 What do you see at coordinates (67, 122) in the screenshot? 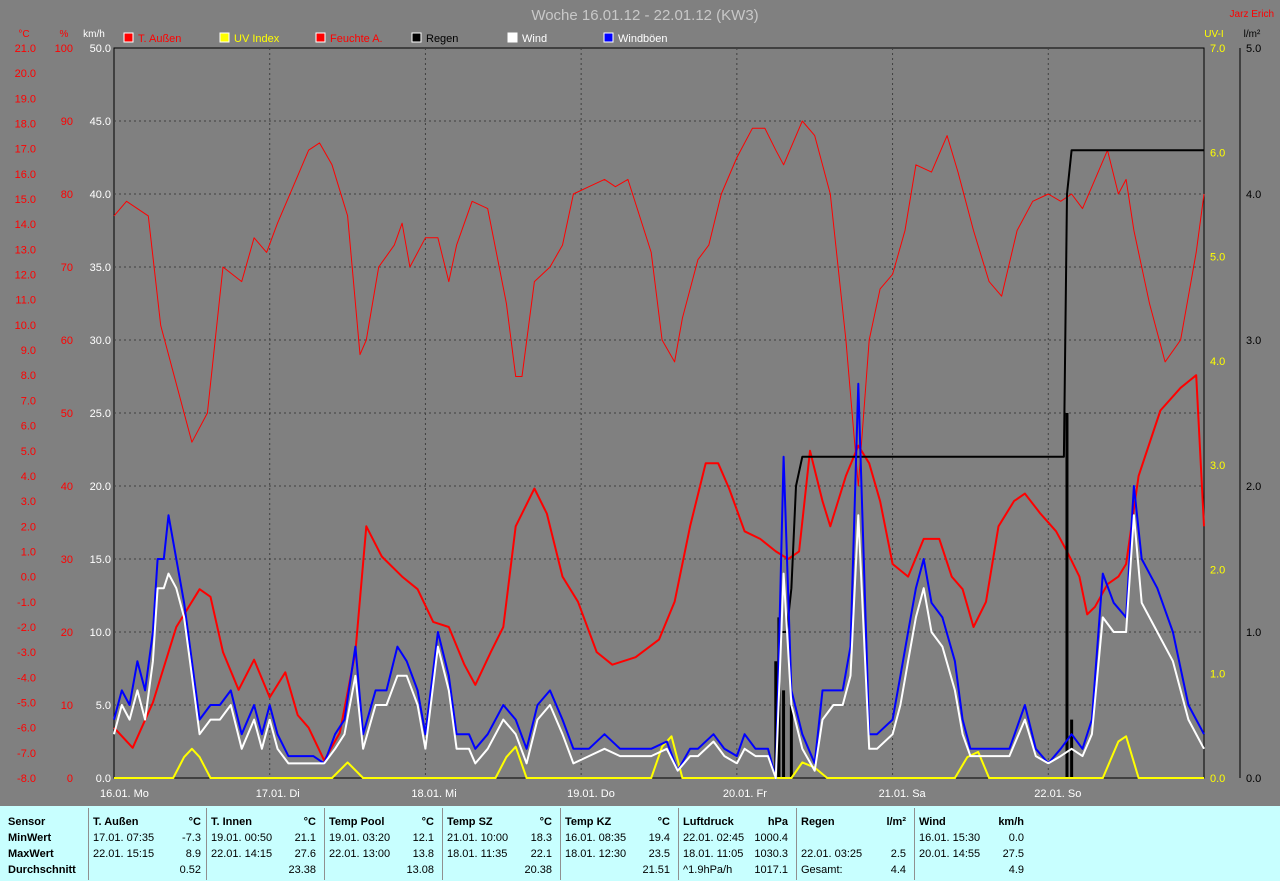
I see `humidity-tick-label: 90` at bounding box center [67, 122].